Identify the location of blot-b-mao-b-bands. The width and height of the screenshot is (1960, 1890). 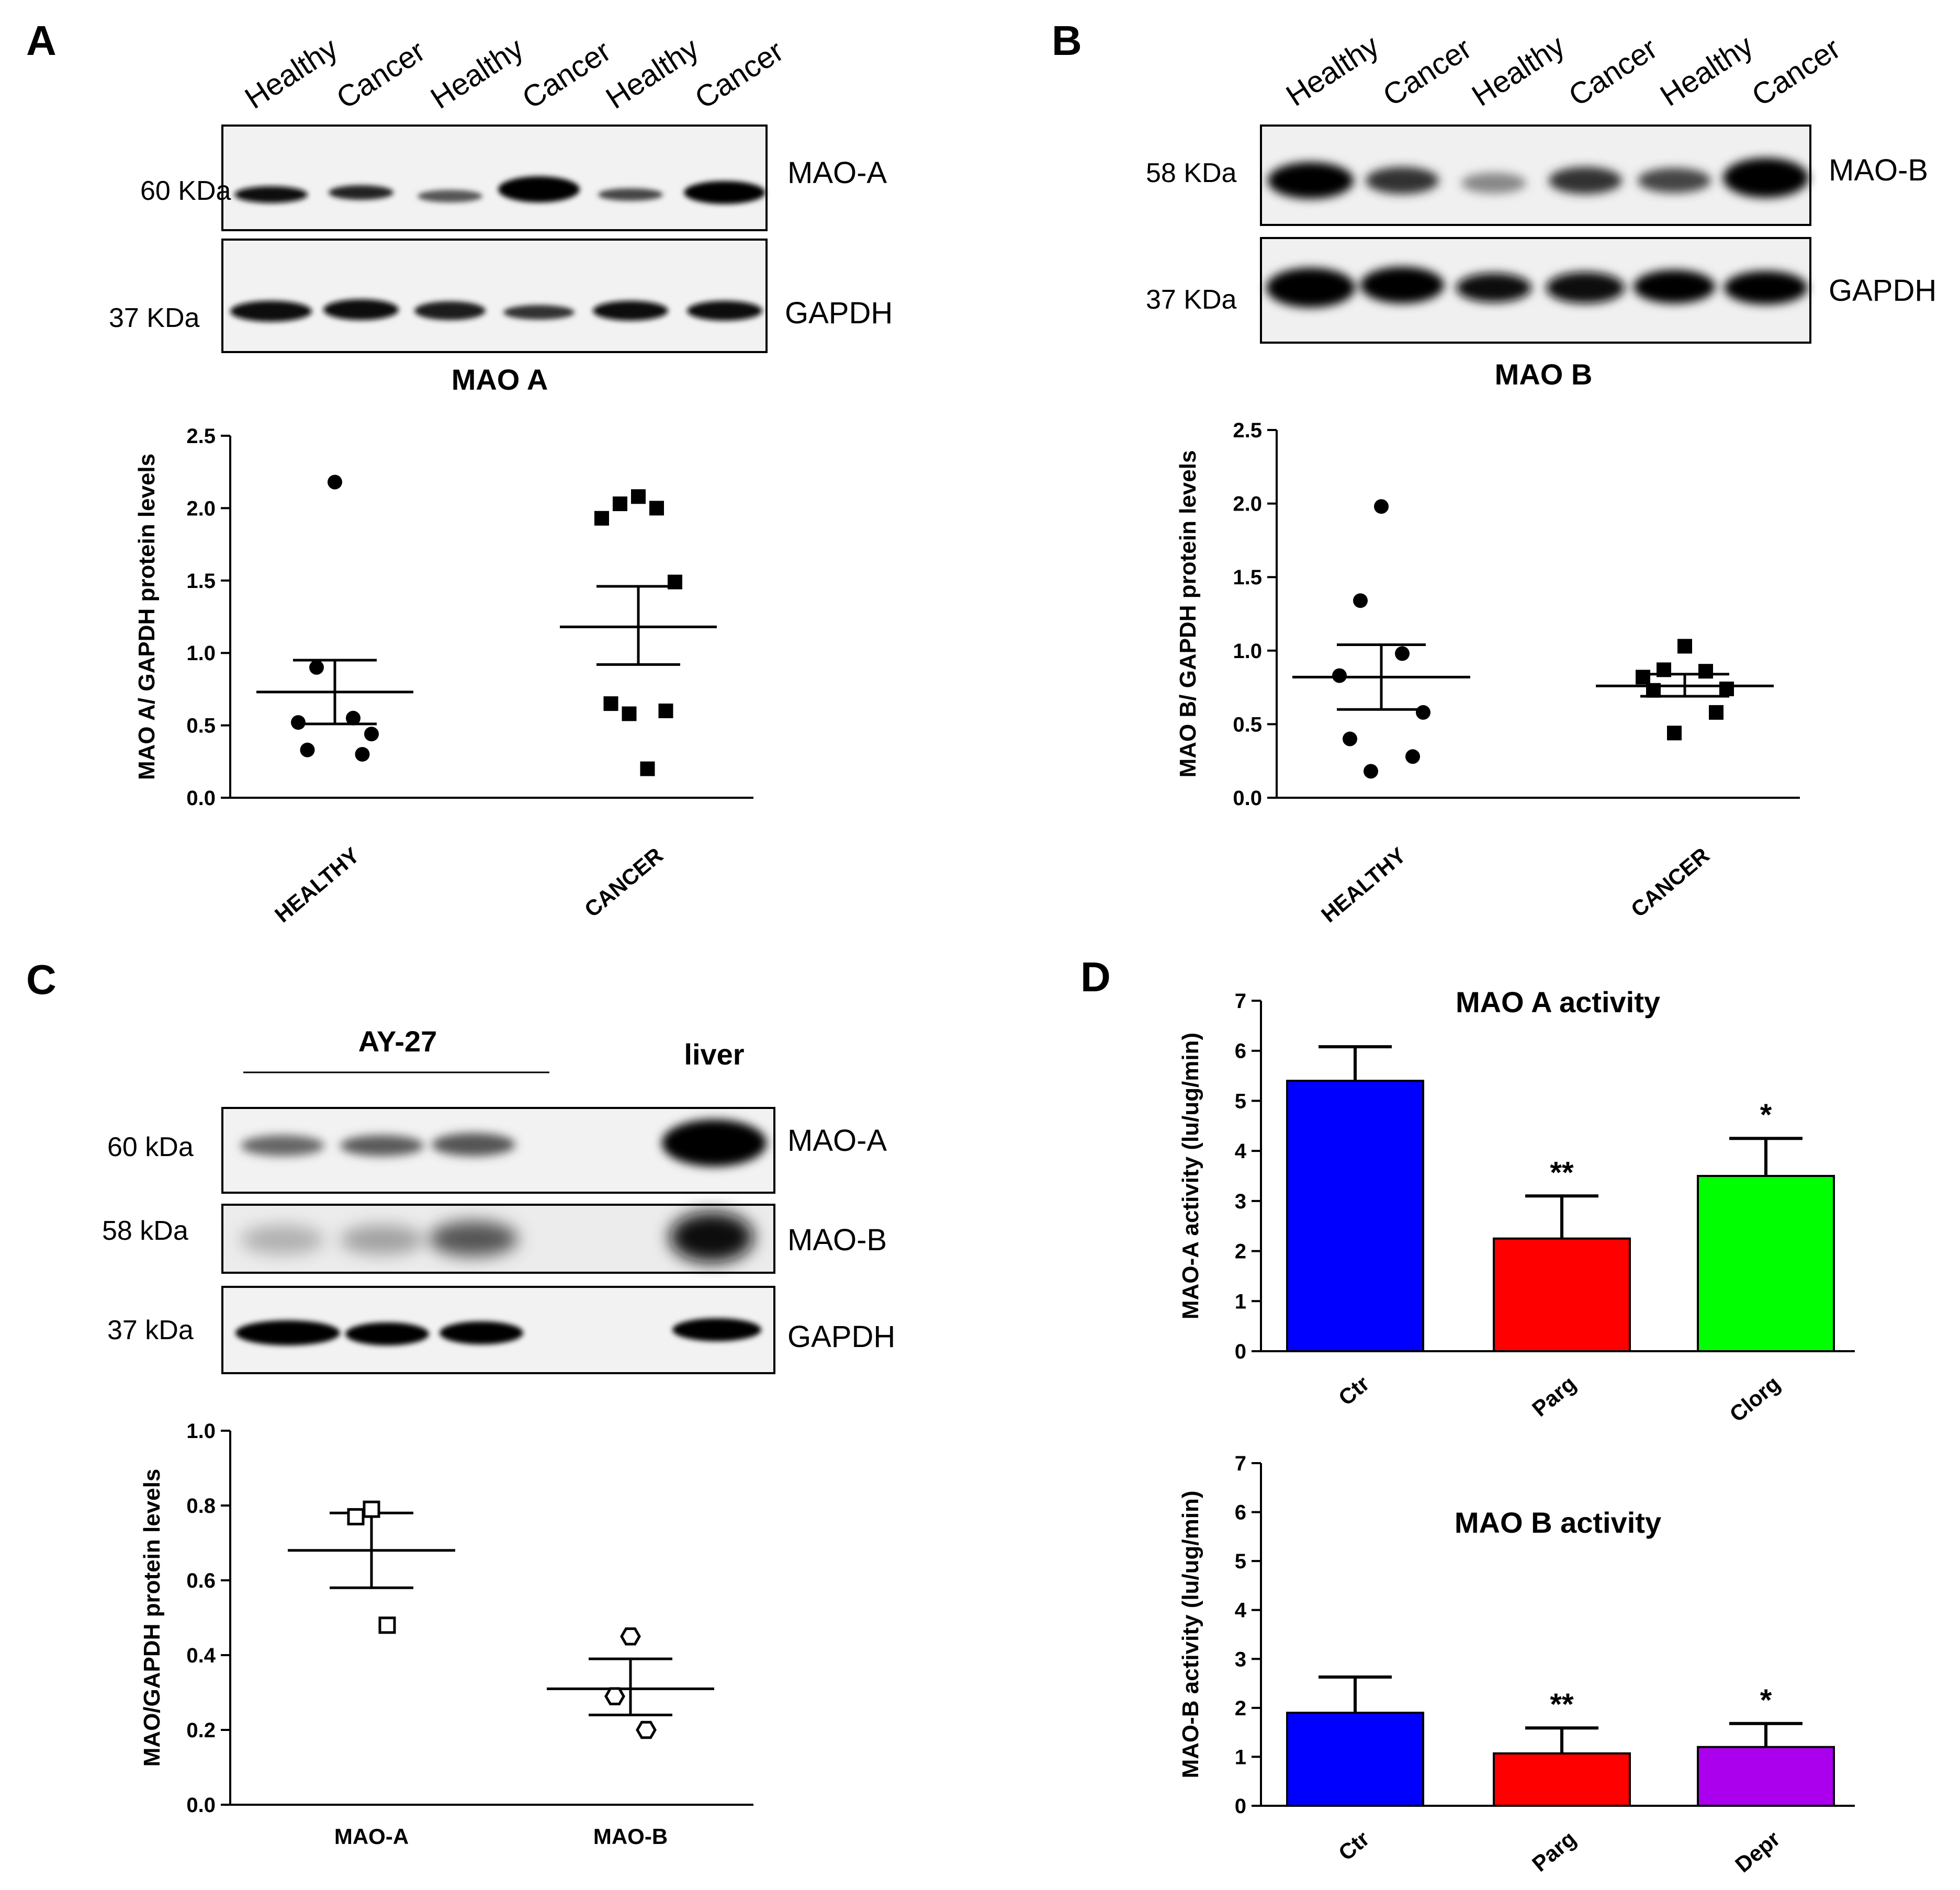
(1538, 178).